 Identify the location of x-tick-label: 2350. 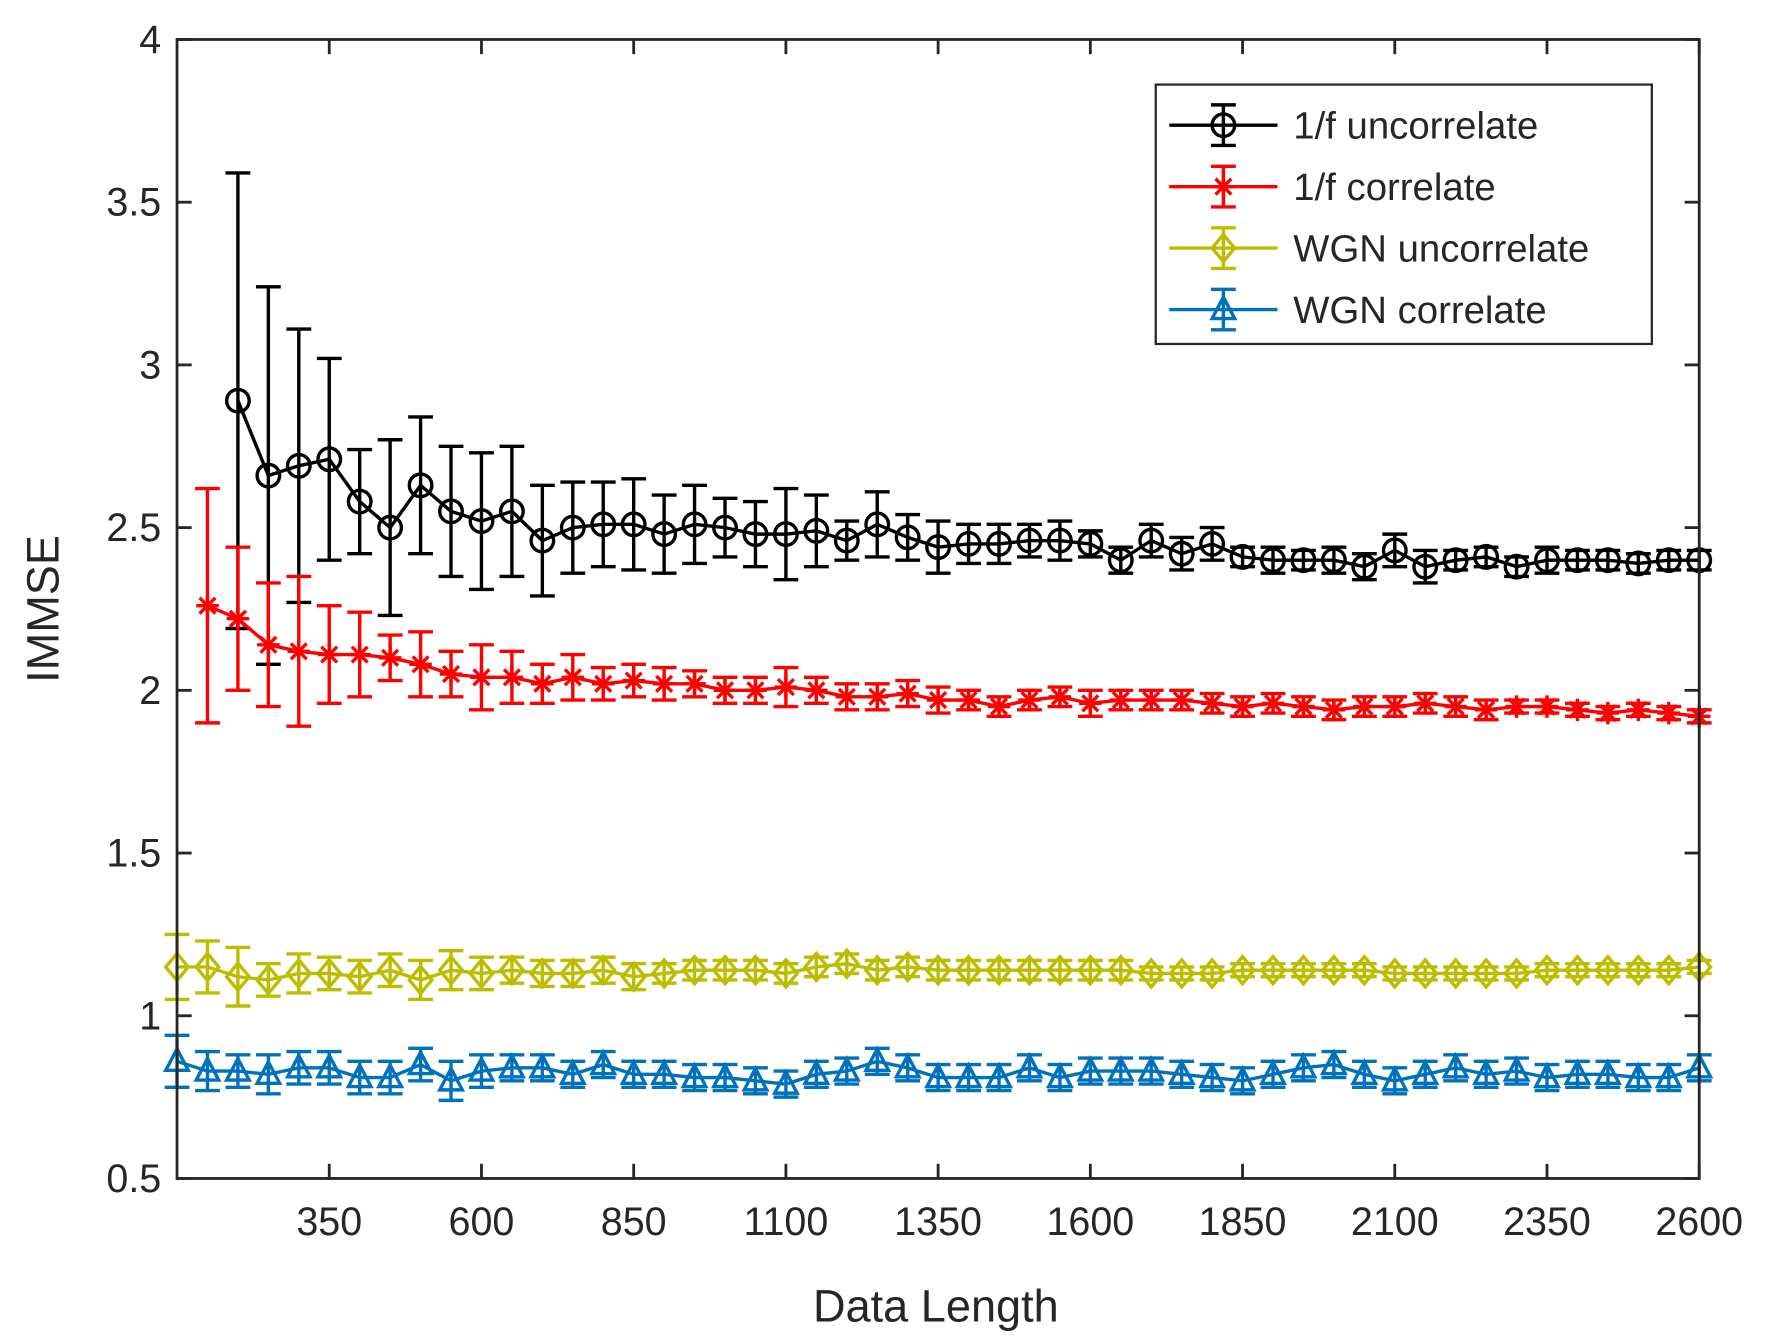
(1547, 1222).